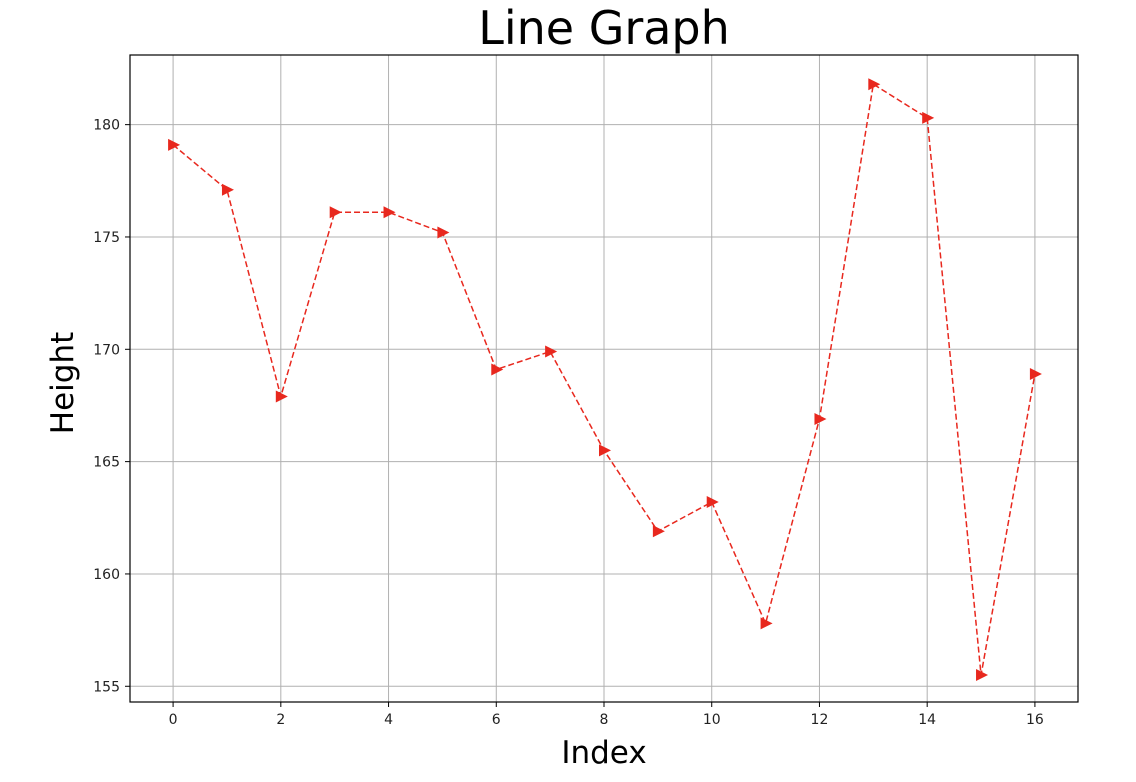  Describe the element at coordinates (106, 463) in the screenshot. I see `y-tick-label: 165` at that location.